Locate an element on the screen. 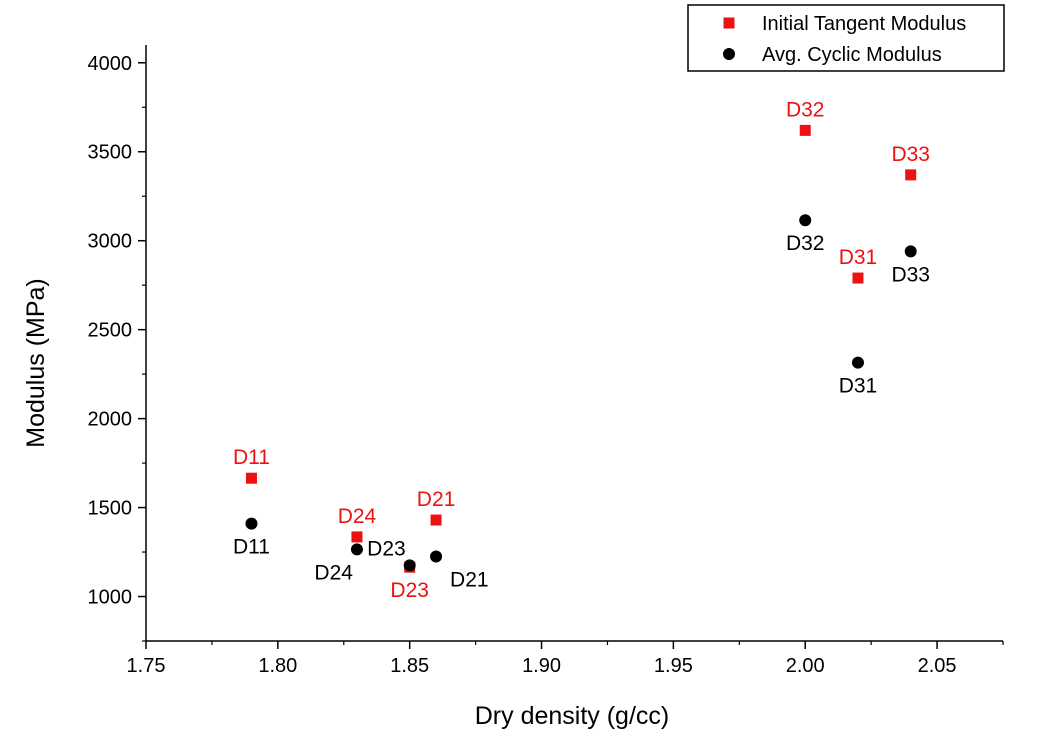 This screenshot has height=743, width=1058. x-tick-label: 1.90 is located at coordinates (541, 666).